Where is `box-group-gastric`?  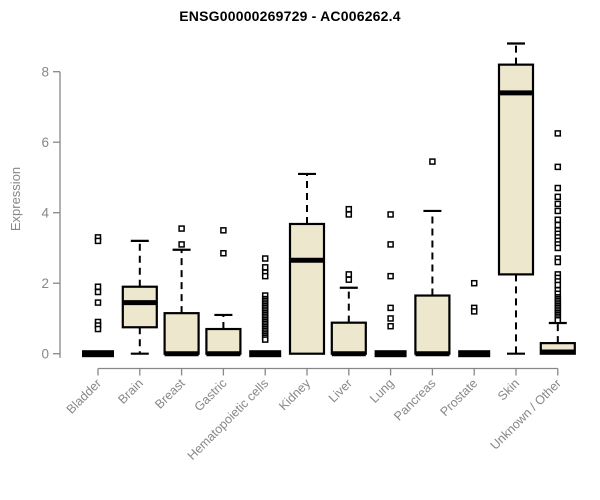 box-group-gastric is located at coordinates (223, 292).